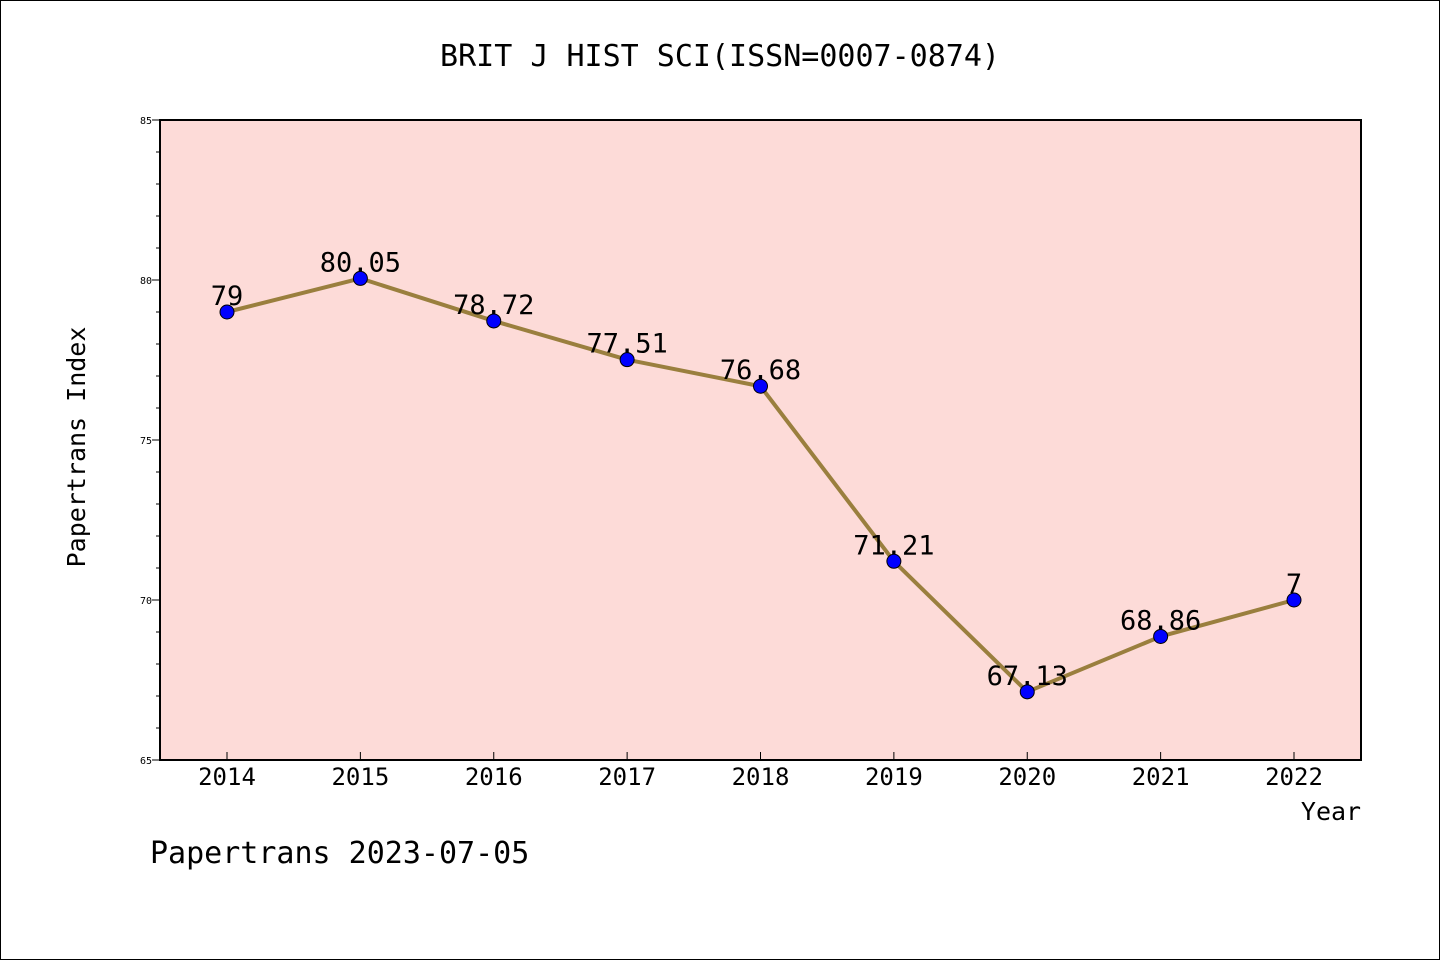  Describe the element at coordinates (627, 777) in the screenshot. I see `x-tick-label-2017: 2017` at that location.